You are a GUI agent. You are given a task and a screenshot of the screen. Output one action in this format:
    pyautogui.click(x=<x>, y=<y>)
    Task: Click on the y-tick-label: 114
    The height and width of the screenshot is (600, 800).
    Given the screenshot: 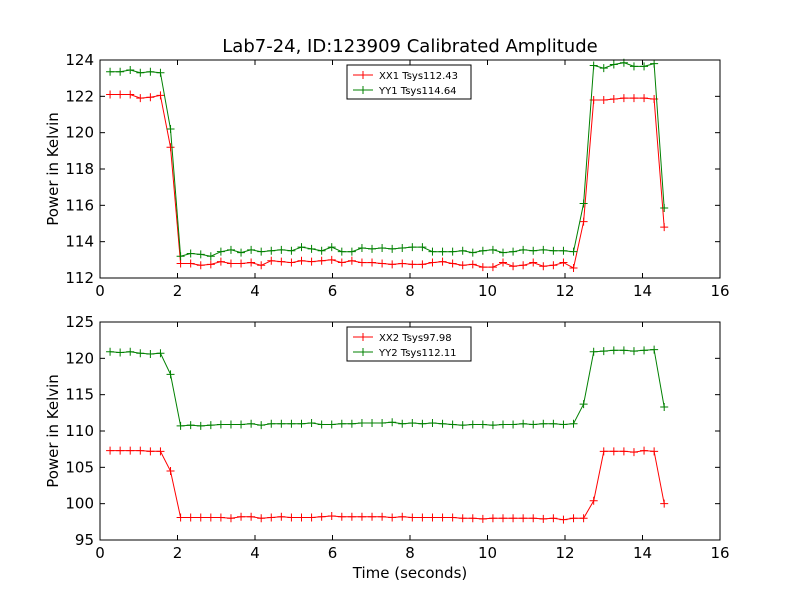 What is the action you would take?
    pyautogui.click(x=79, y=242)
    